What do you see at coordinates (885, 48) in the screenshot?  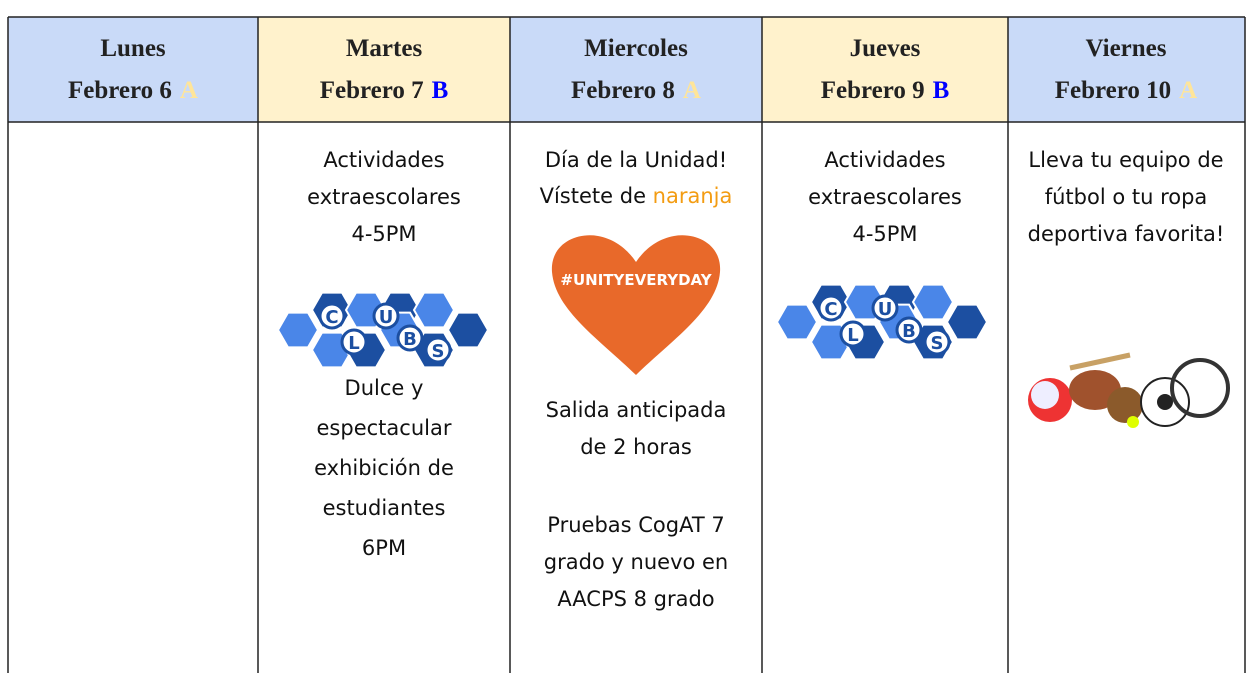 I see `day-name: Jueves` at bounding box center [885, 48].